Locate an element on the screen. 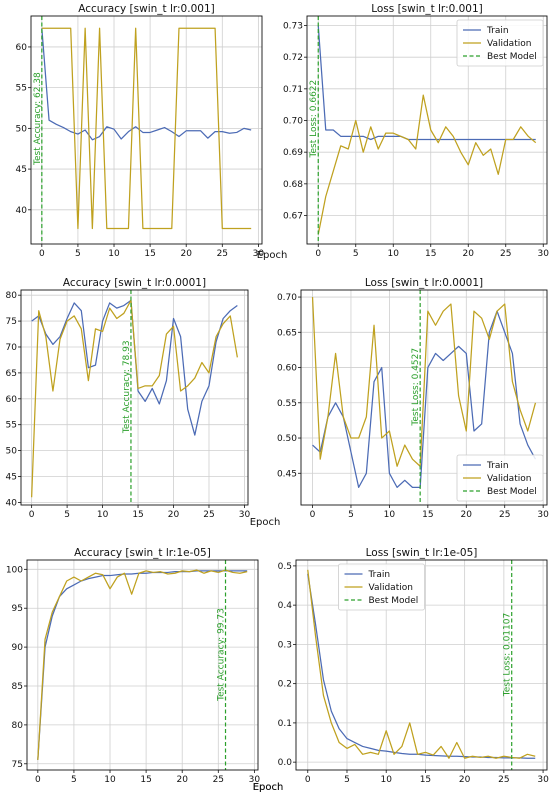  y-tick-label: 0.5 is located at coordinates (285, 567).